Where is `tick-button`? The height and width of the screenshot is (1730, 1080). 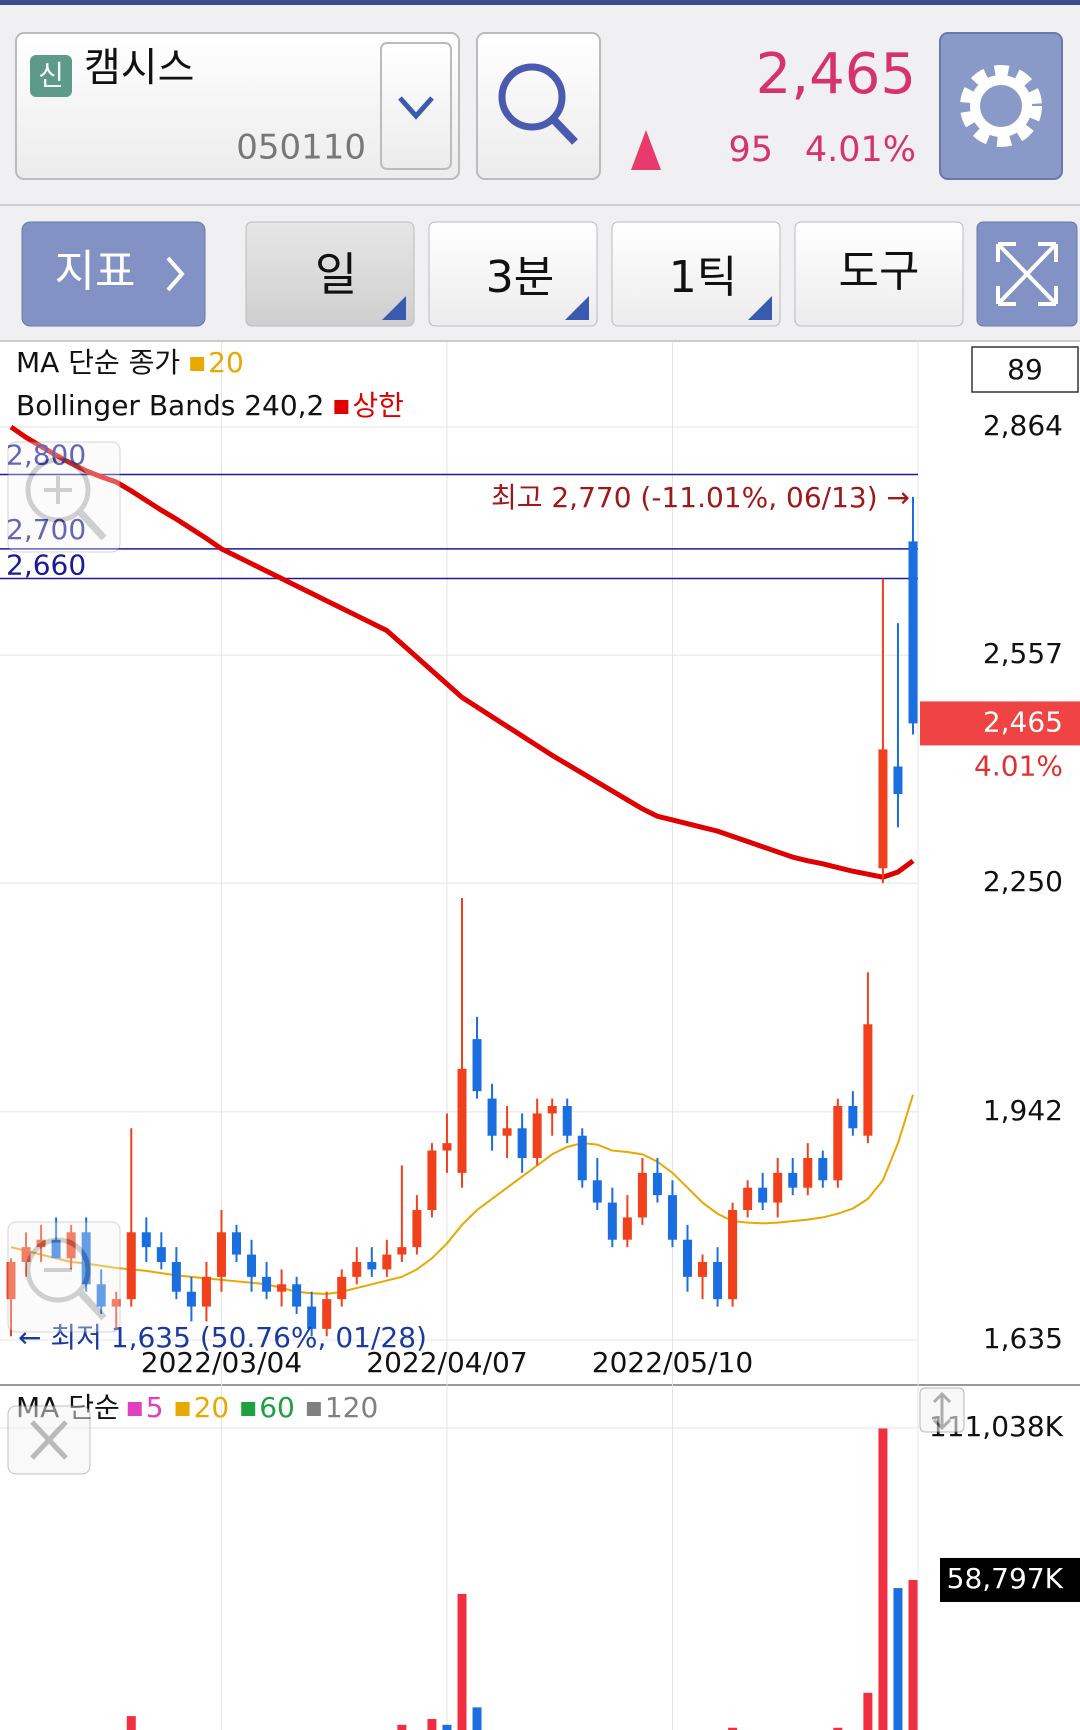 tick-button is located at coordinates (696, 274).